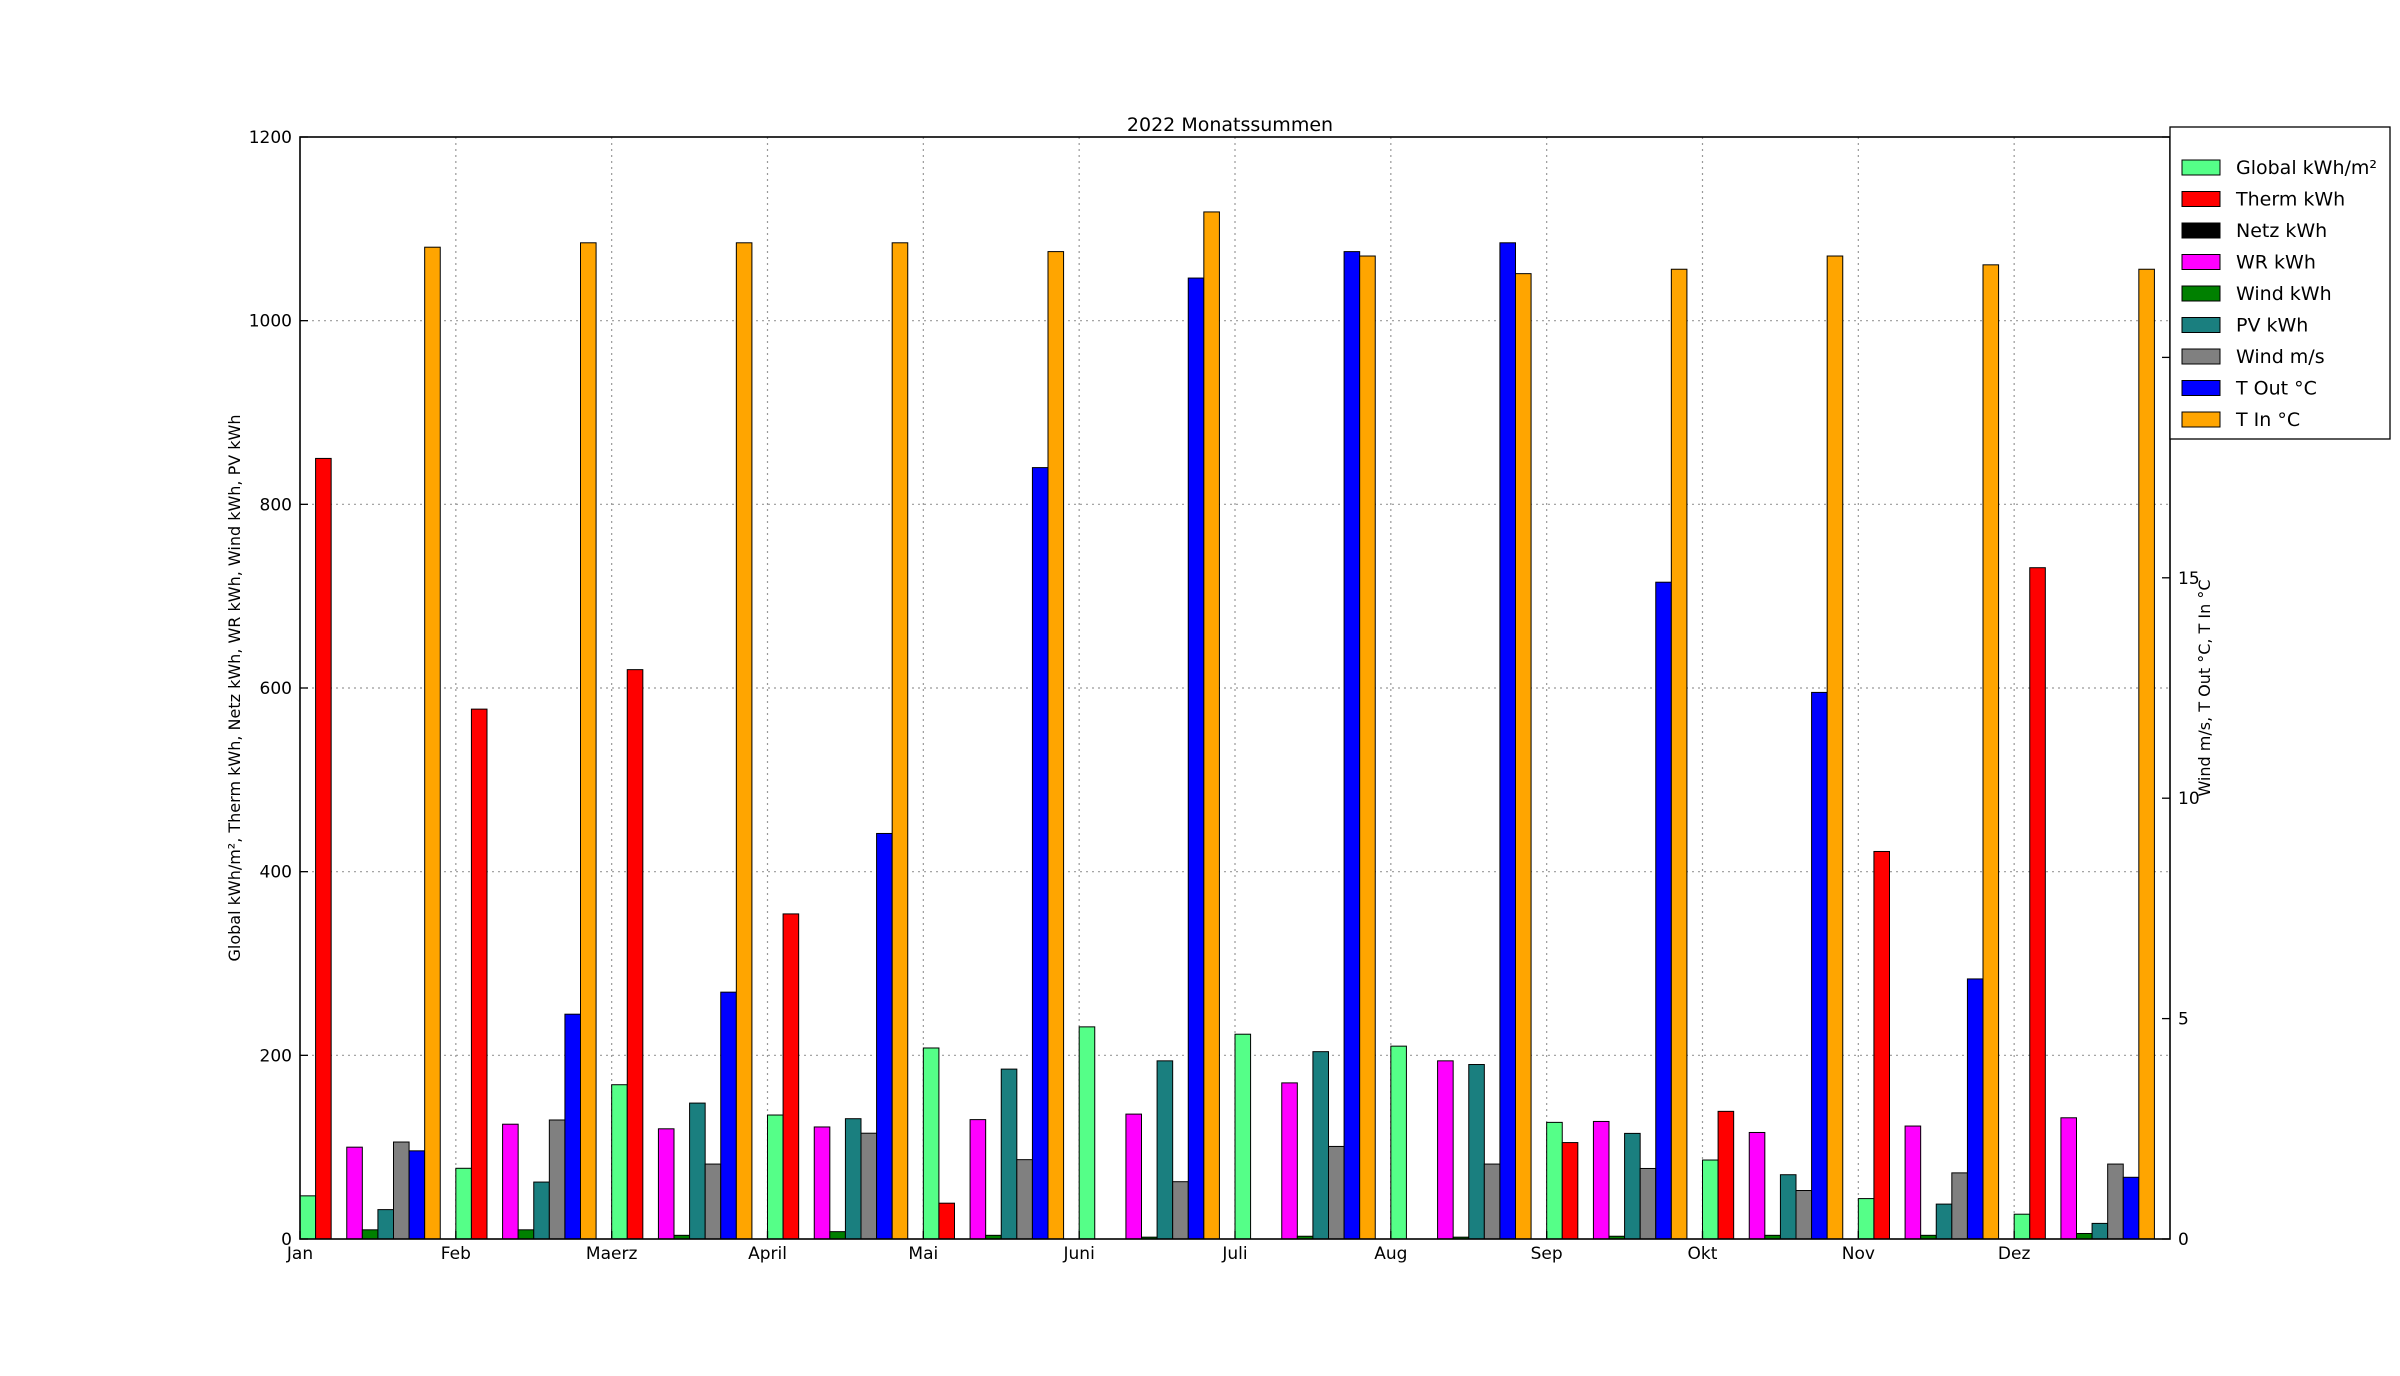  I want to click on left-tick-label: 1000, so click(270, 322).